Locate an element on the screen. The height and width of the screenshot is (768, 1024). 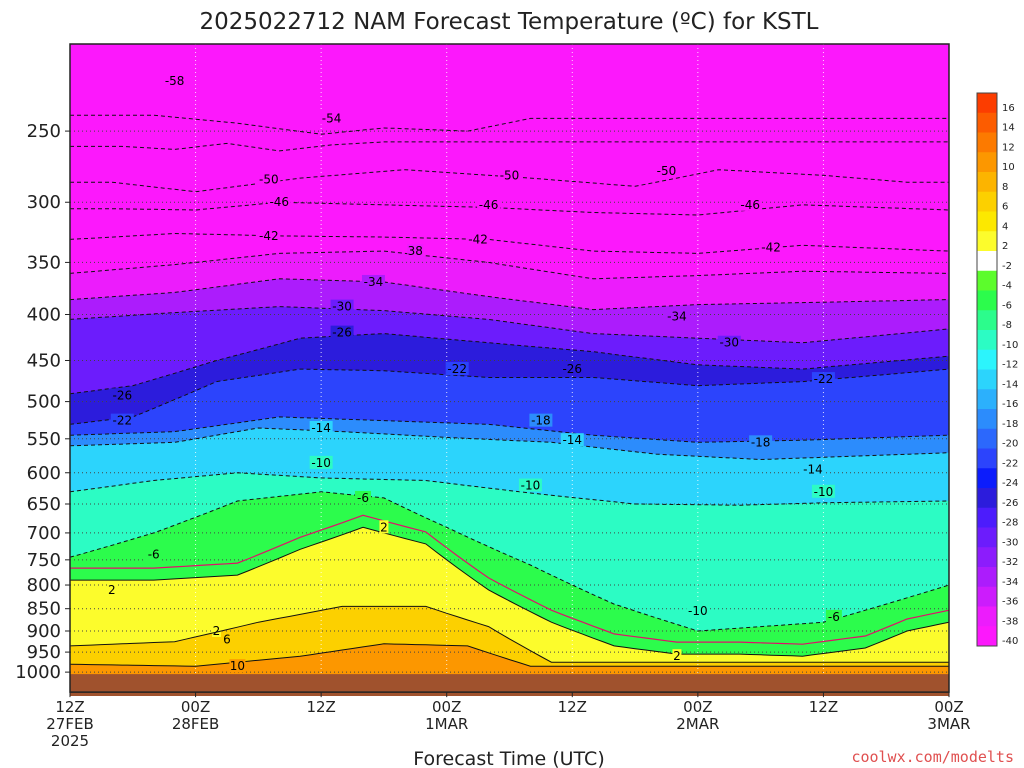
colorbar-tick-label: -24 is located at coordinates (1010, 483).